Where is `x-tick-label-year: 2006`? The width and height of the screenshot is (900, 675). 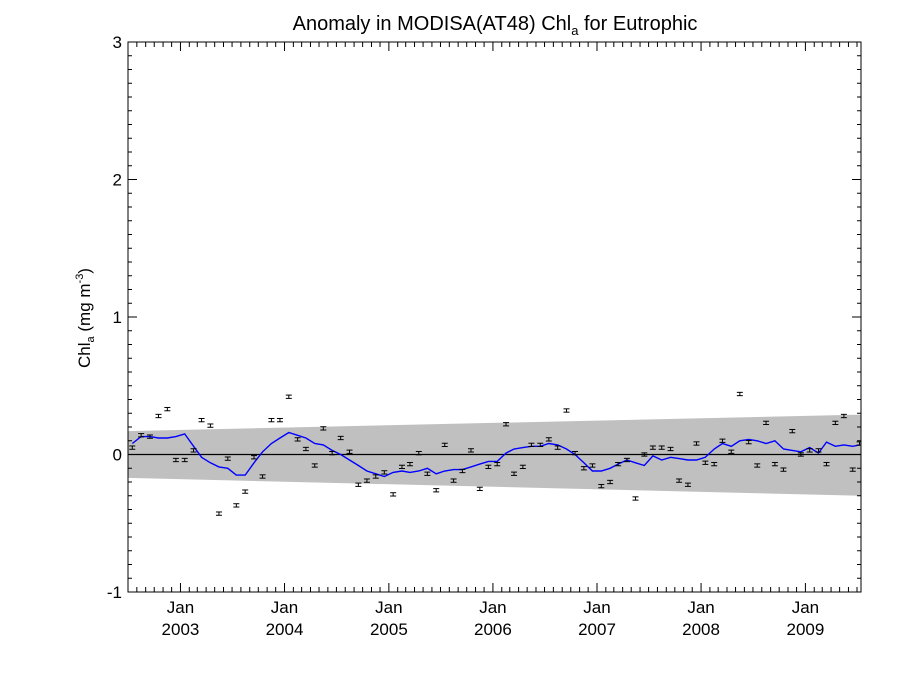 x-tick-label-year: 2006 is located at coordinates (493, 629).